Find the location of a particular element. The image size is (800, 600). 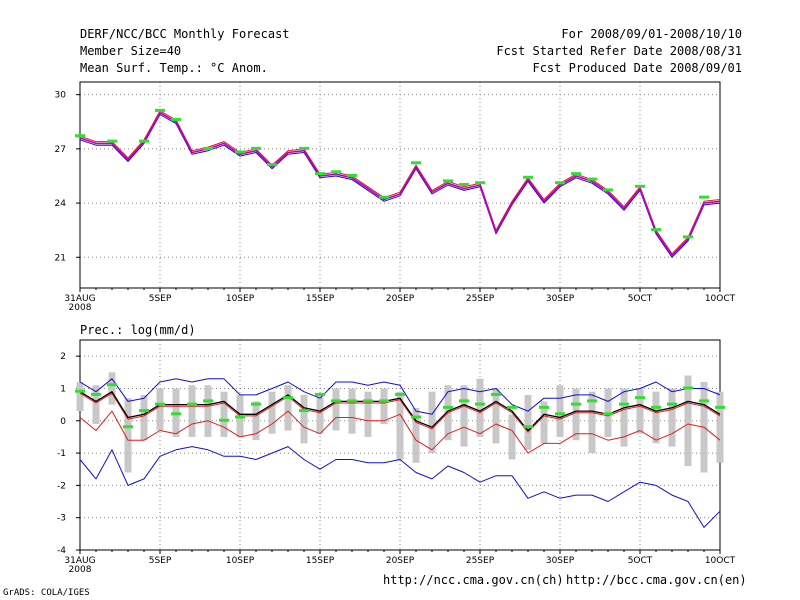

prec-red-line is located at coordinates (400, 432).